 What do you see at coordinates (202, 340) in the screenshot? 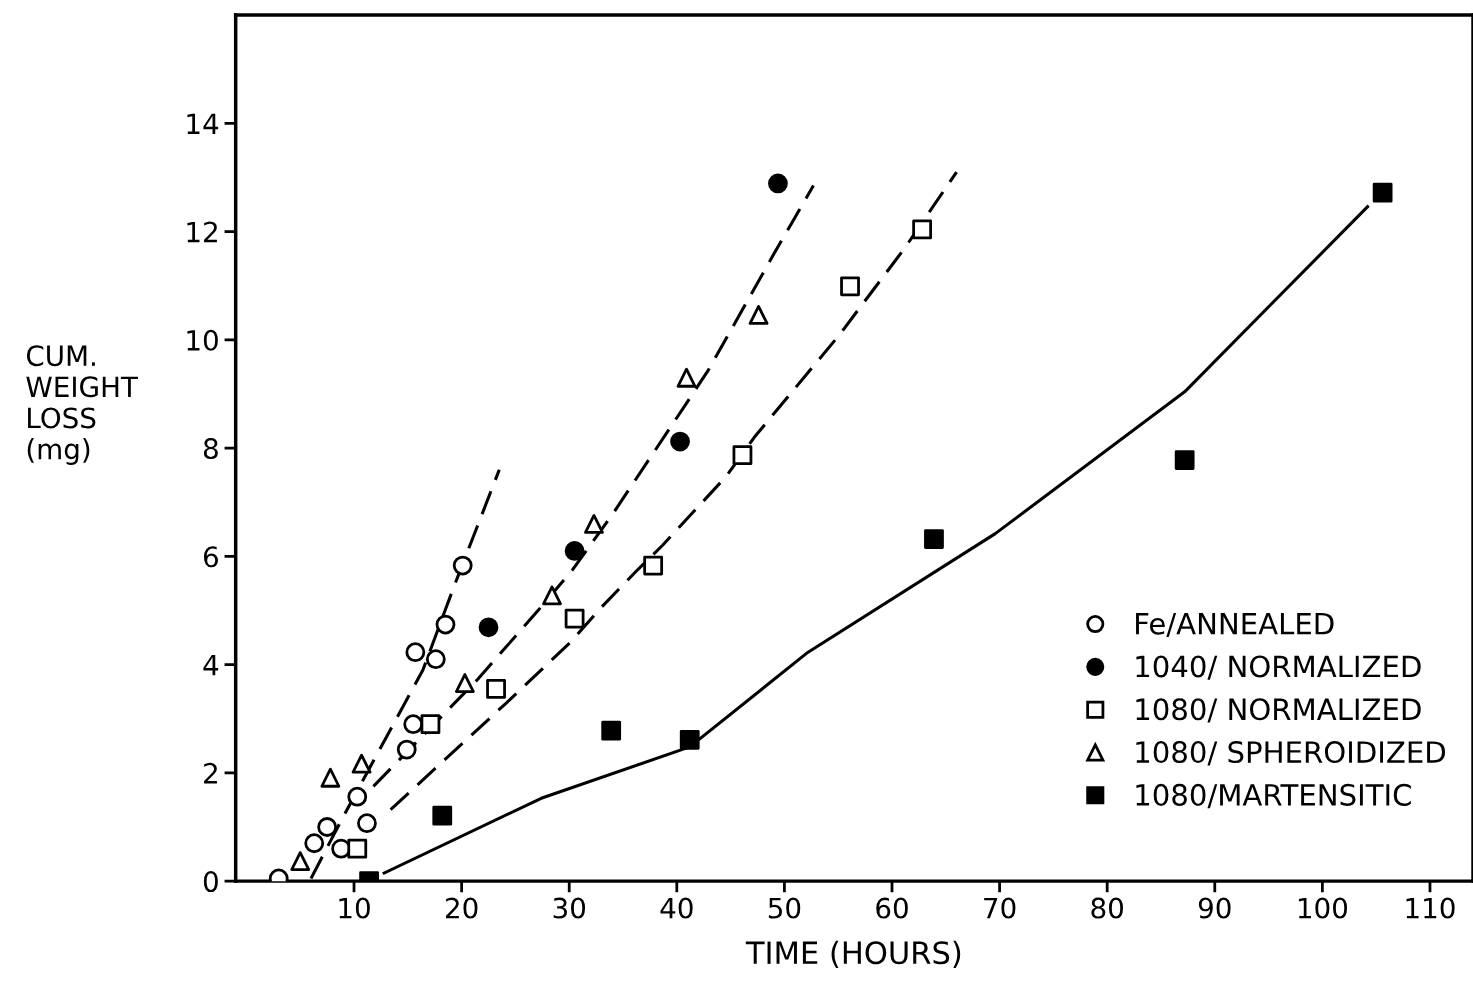
I see `y-tick-label: 10` at bounding box center [202, 340].